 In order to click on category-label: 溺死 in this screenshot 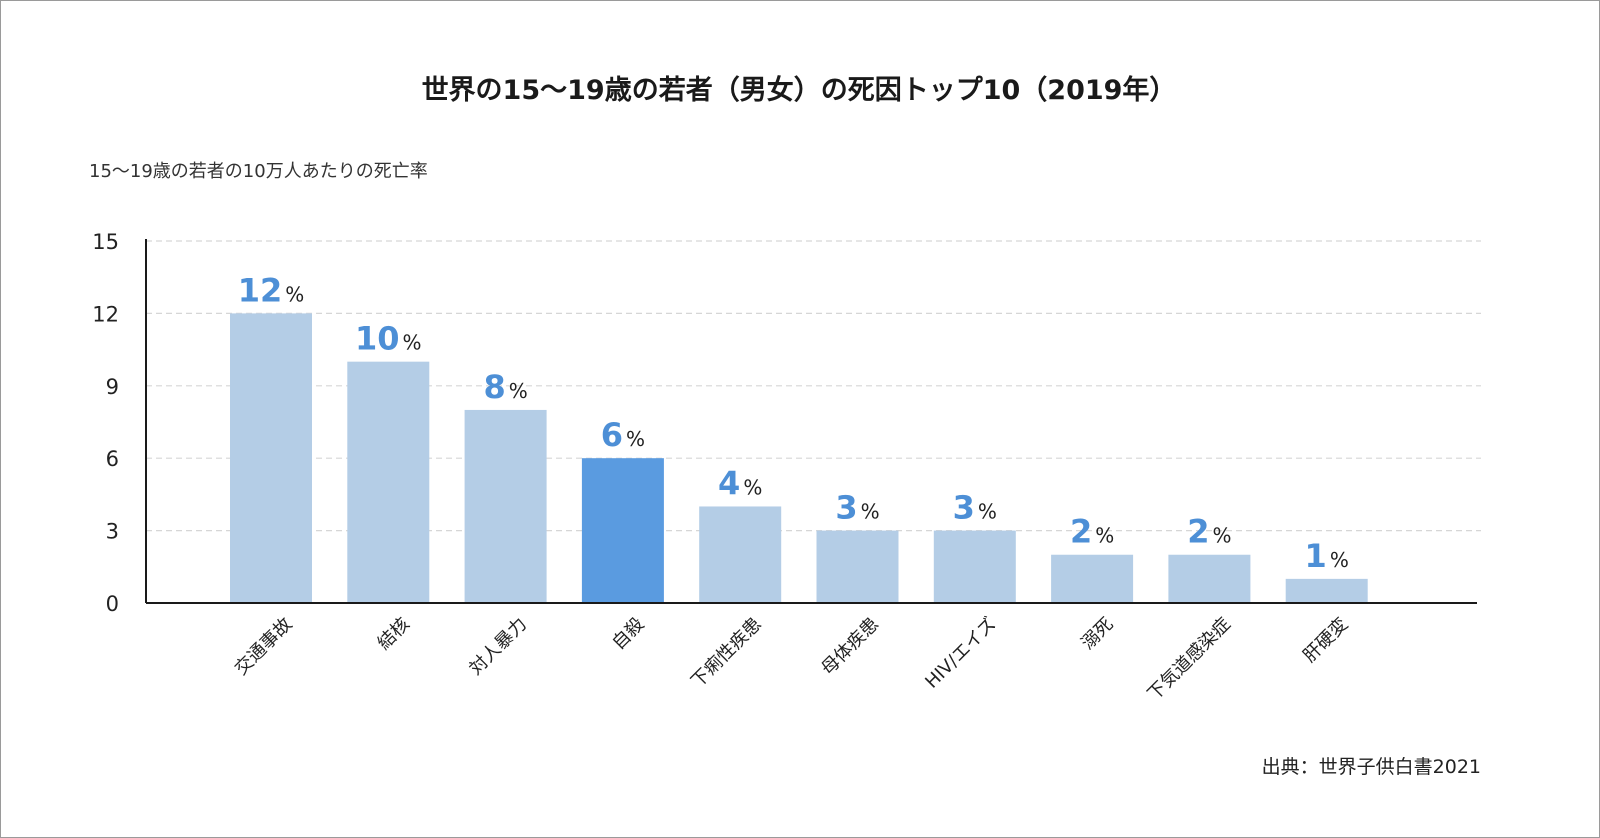, I will do `click(1097, 634)`.